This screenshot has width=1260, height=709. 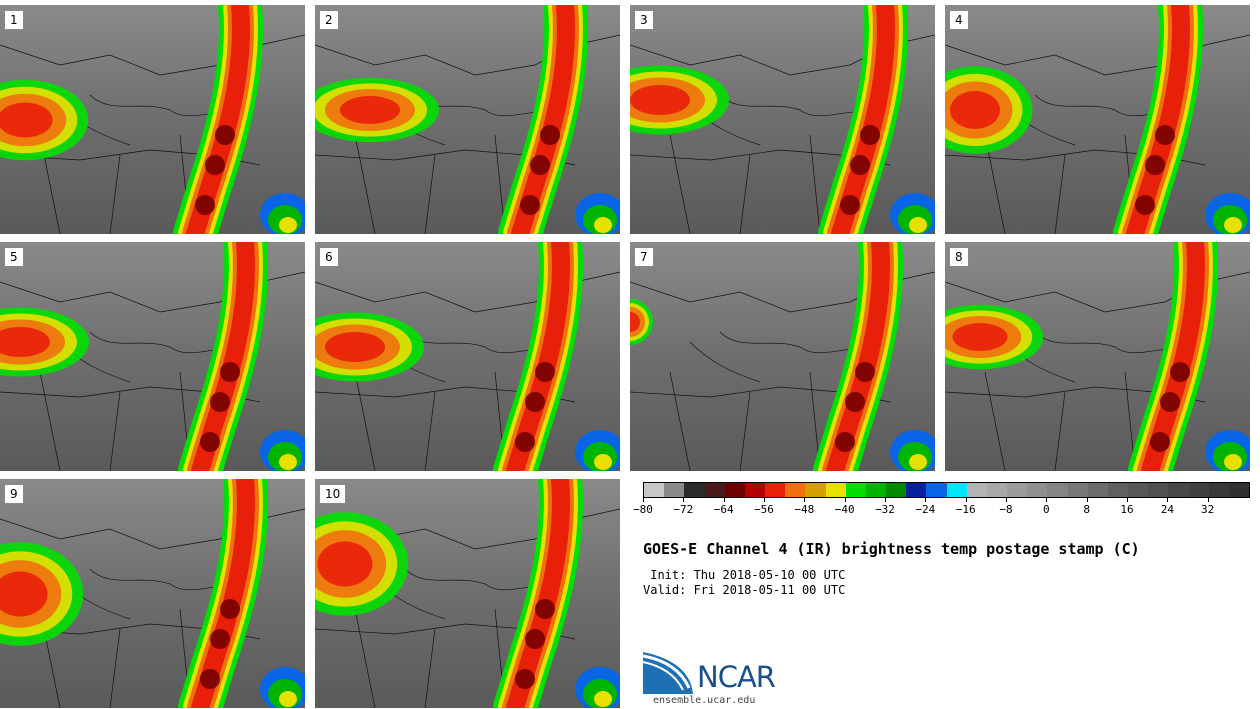 What do you see at coordinates (333, 494) in the screenshot?
I see `panel-label: 10` at bounding box center [333, 494].